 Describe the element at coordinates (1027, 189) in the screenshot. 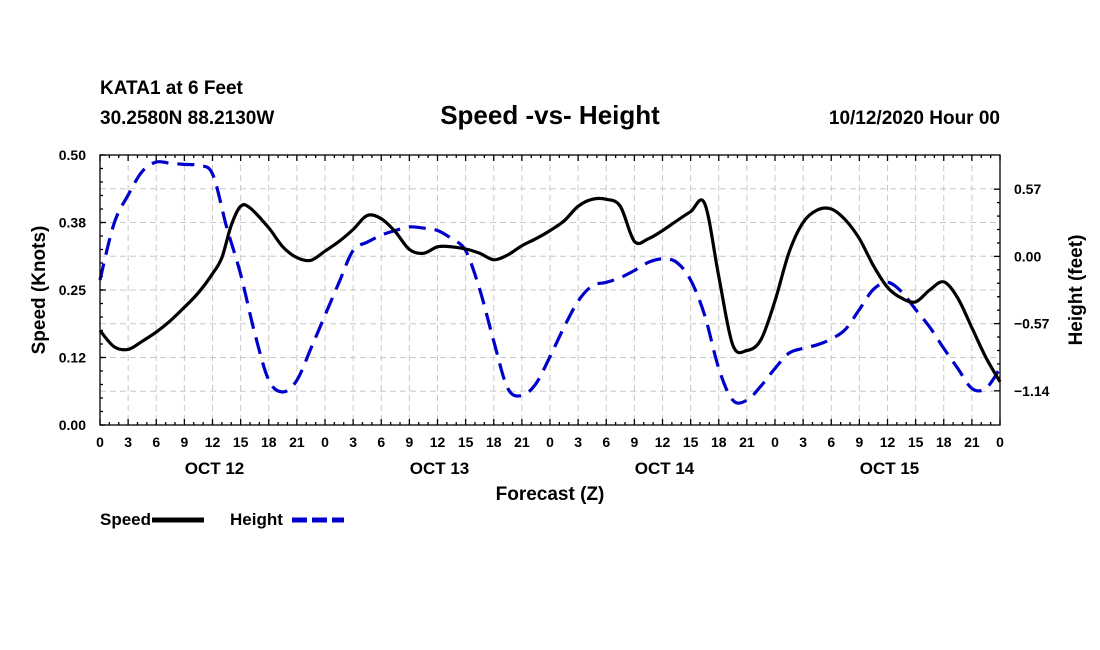

I see `y2-tick-label: 0.57` at that location.